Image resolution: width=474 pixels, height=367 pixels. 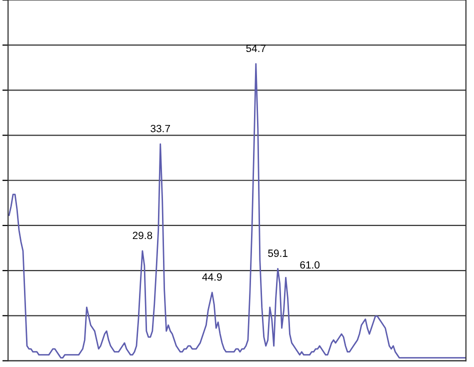 I want to click on text: 54.7, so click(x=256, y=48).